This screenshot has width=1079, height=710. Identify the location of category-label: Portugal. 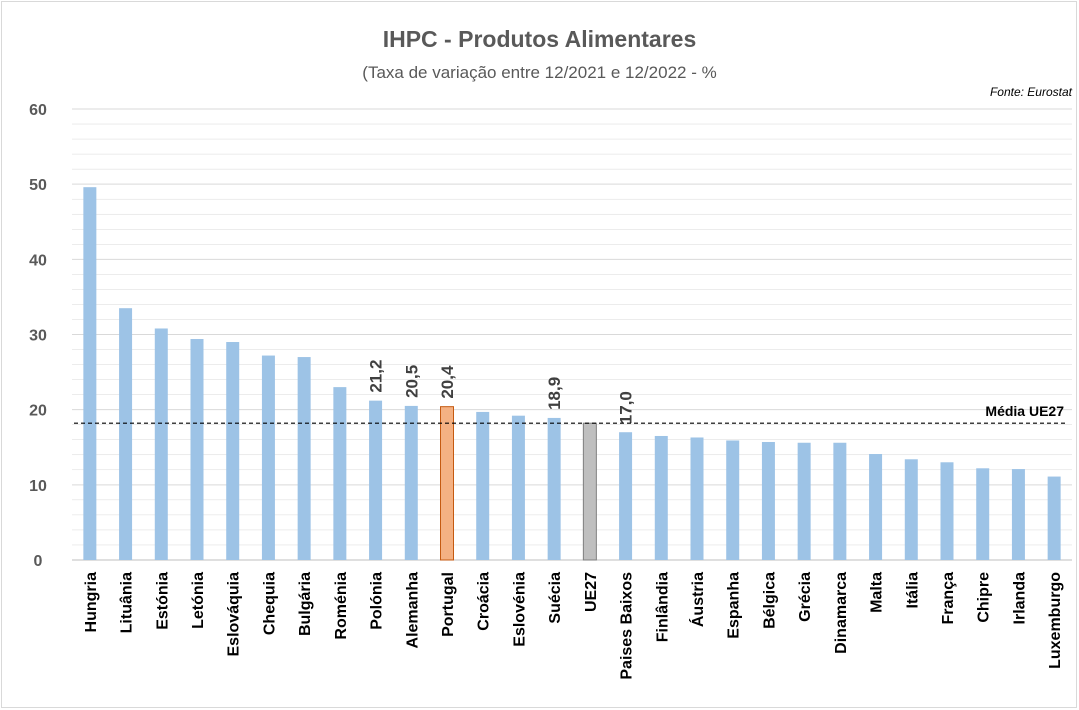
(448, 604).